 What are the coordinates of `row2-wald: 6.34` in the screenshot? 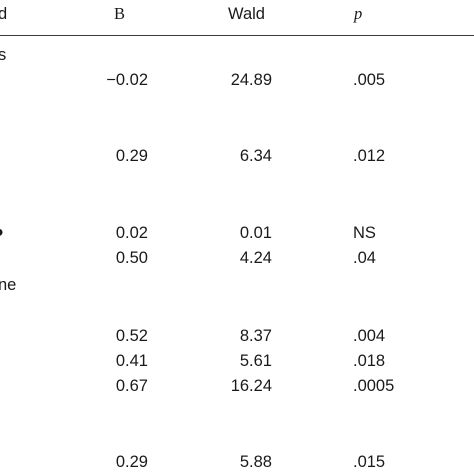 It's located at (255, 156).